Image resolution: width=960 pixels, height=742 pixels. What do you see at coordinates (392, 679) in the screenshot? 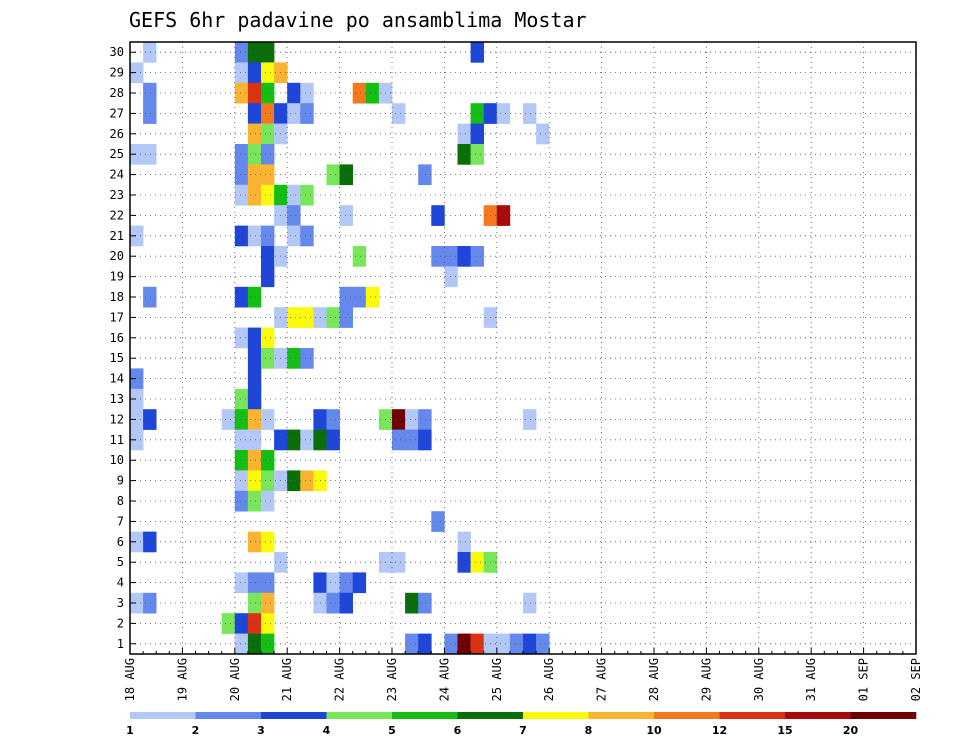
I see `x-tick-label: 23 AUG` at bounding box center [392, 679].